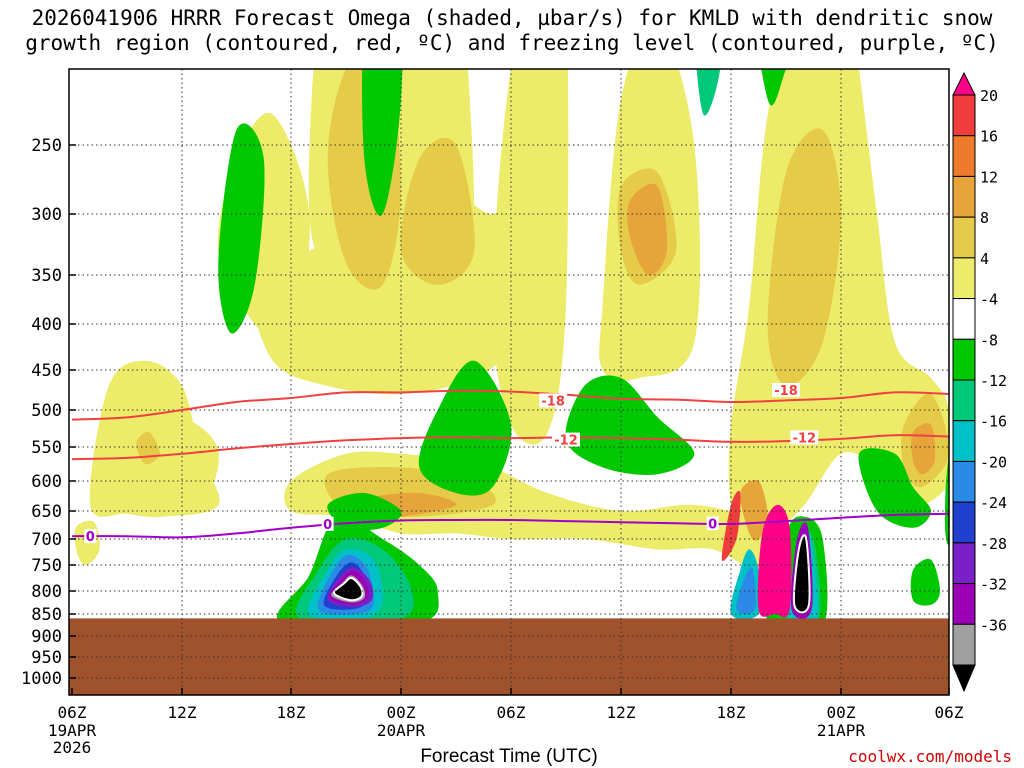  Describe the element at coordinates (72, 730) in the screenshot. I see `x-tick-date-label: 19APR` at that location.